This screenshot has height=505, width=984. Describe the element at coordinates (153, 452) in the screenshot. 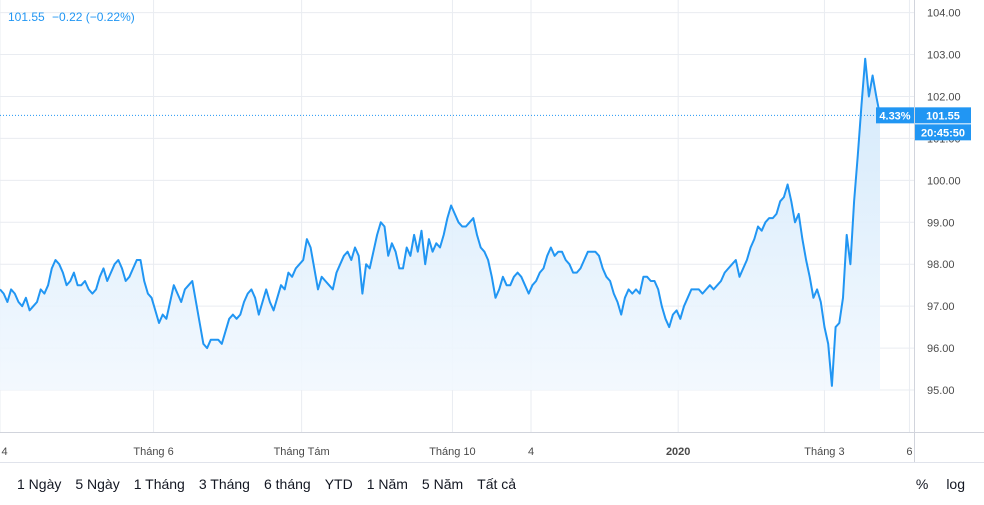

I see `x-tick-label-1: Tháng 6` at that location.